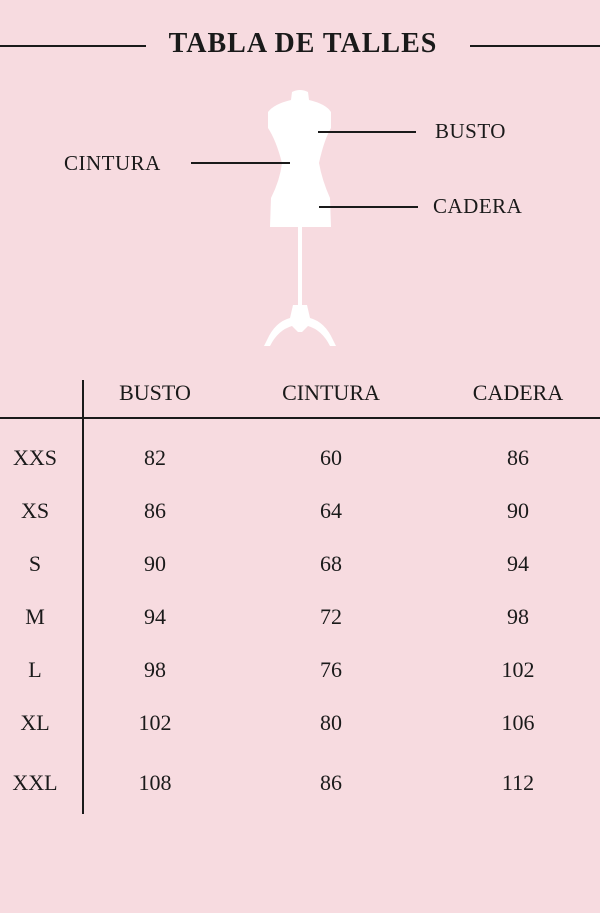 This screenshot has width=600, height=913. What do you see at coordinates (35, 782) in the screenshot?
I see `size-label: XXL` at bounding box center [35, 782].